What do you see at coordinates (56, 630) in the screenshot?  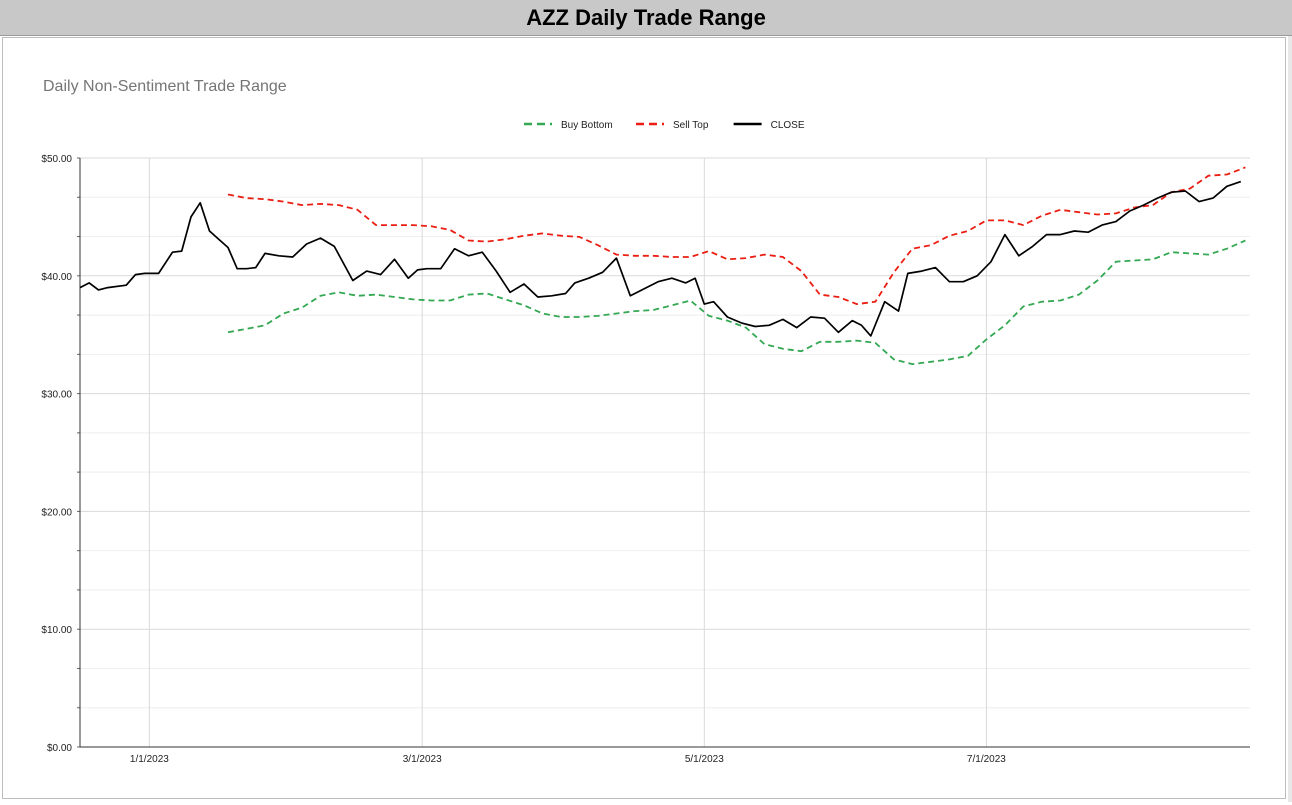 I see `y-tick-label: $10.00` at bounding box center [56, 630].